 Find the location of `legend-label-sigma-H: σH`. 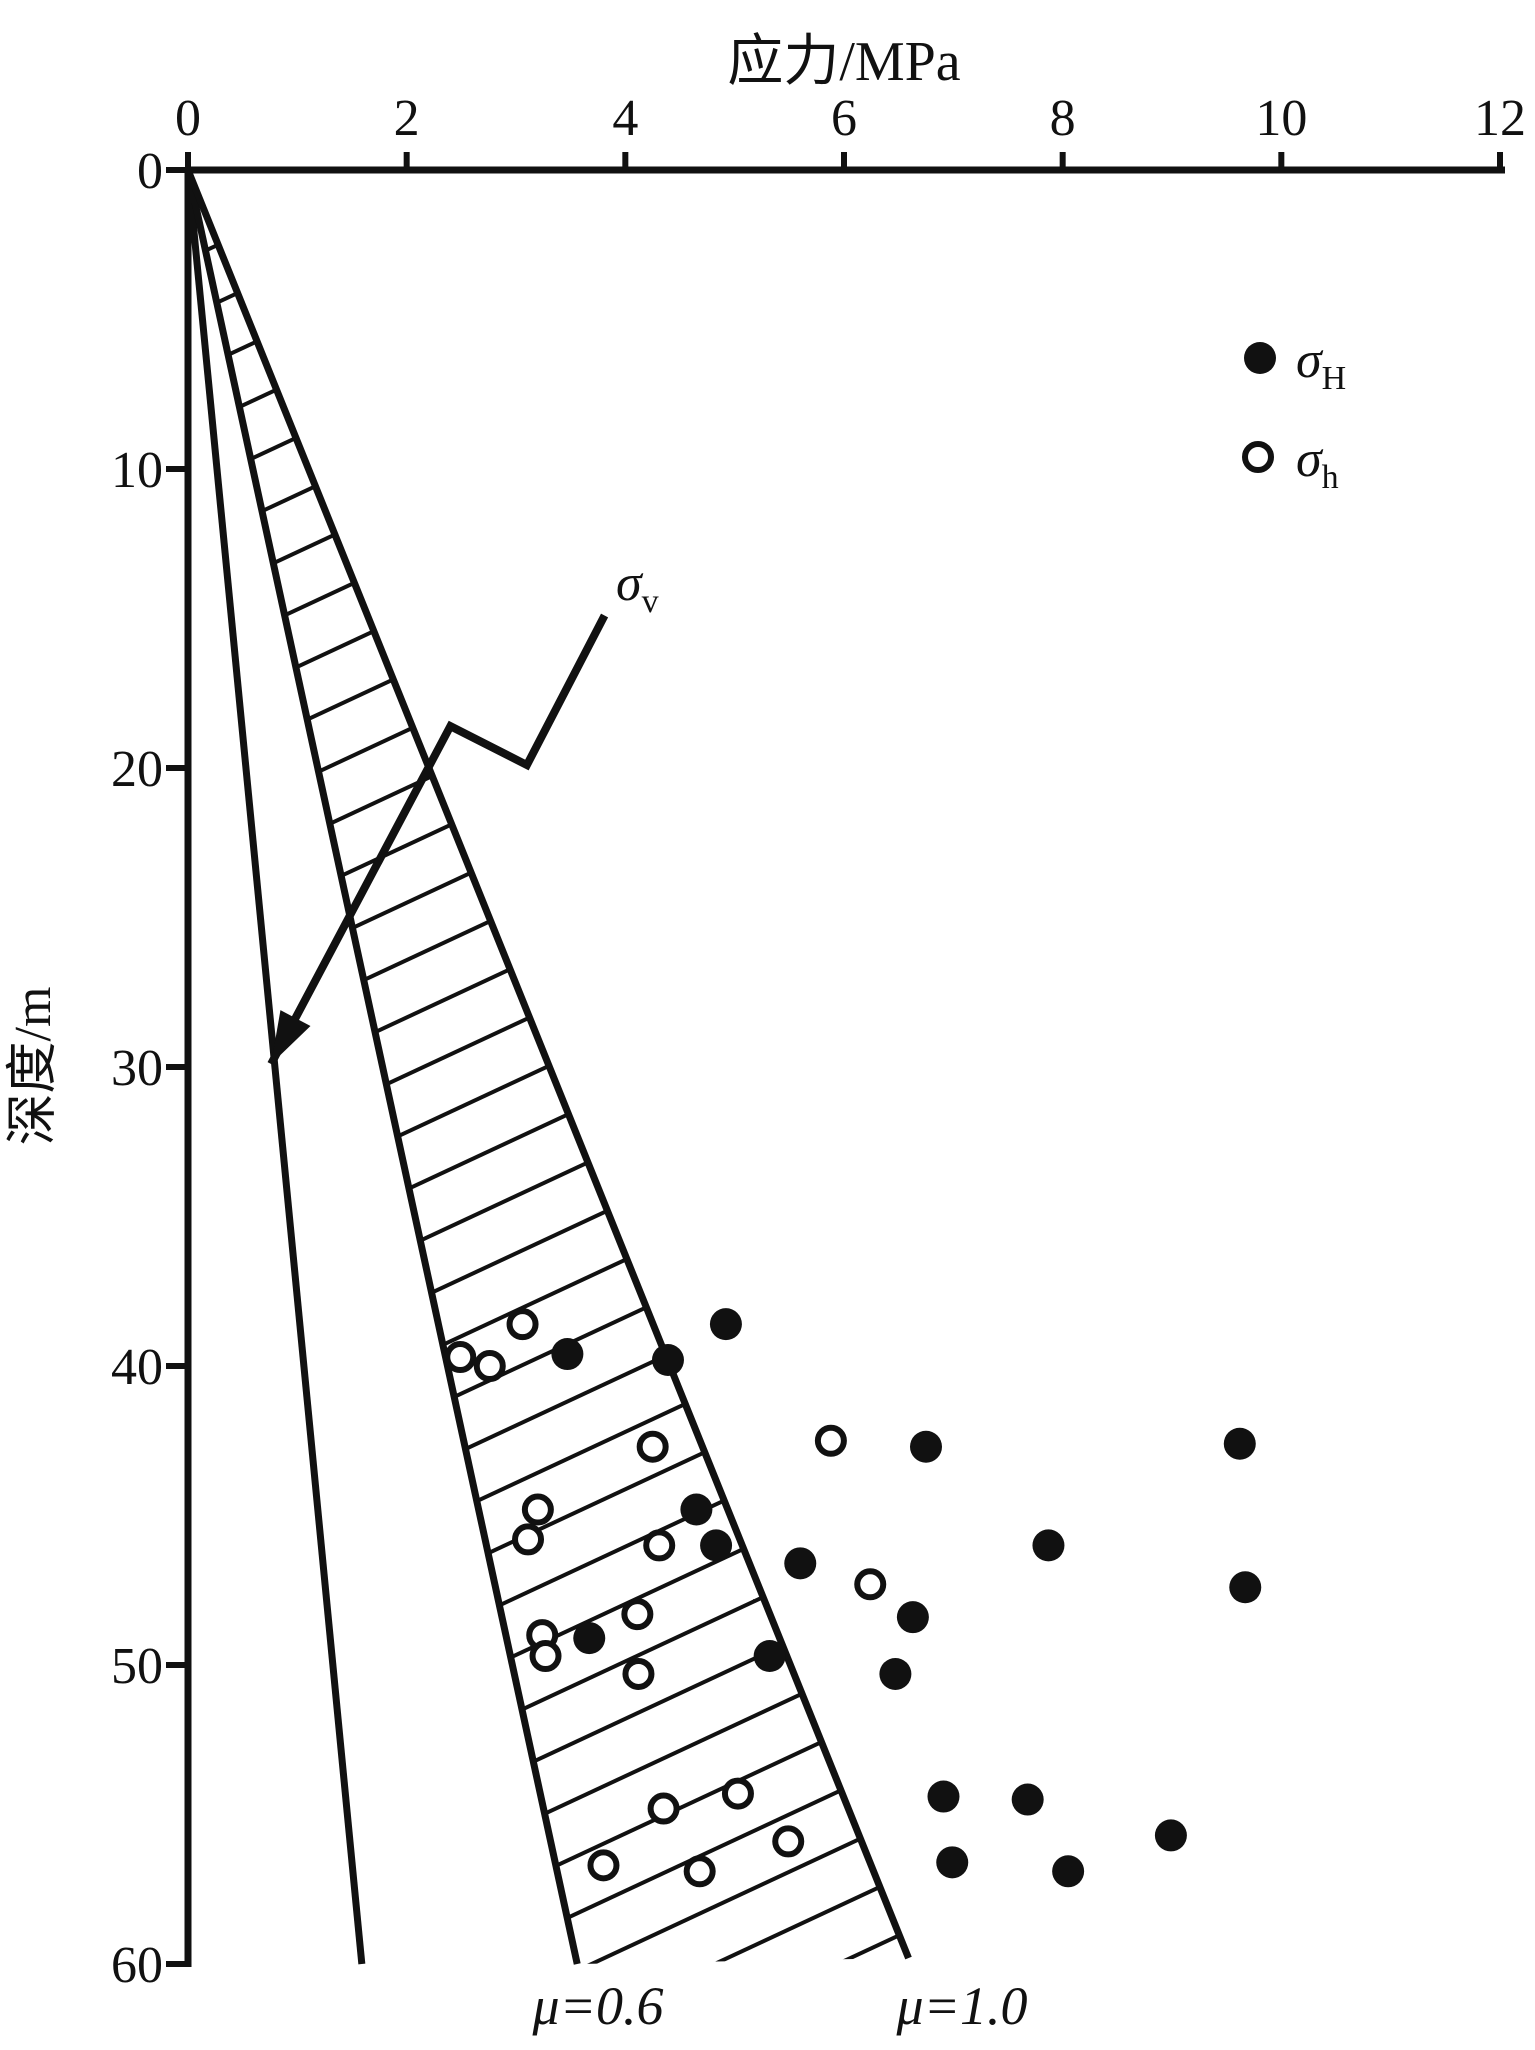

legend-label-sigma-H: σH is located at coordinates (1321, 364).